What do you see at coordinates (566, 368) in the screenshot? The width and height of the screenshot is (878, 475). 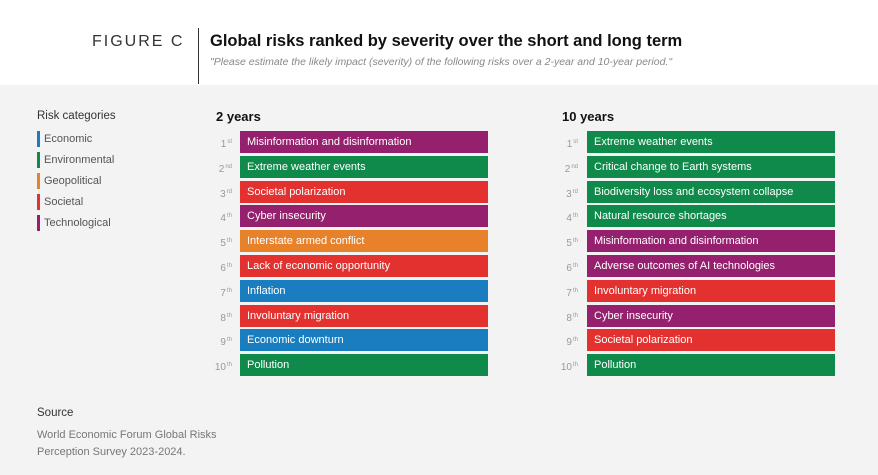 I see `rank-value: 10` at bounding box center [566, 368].